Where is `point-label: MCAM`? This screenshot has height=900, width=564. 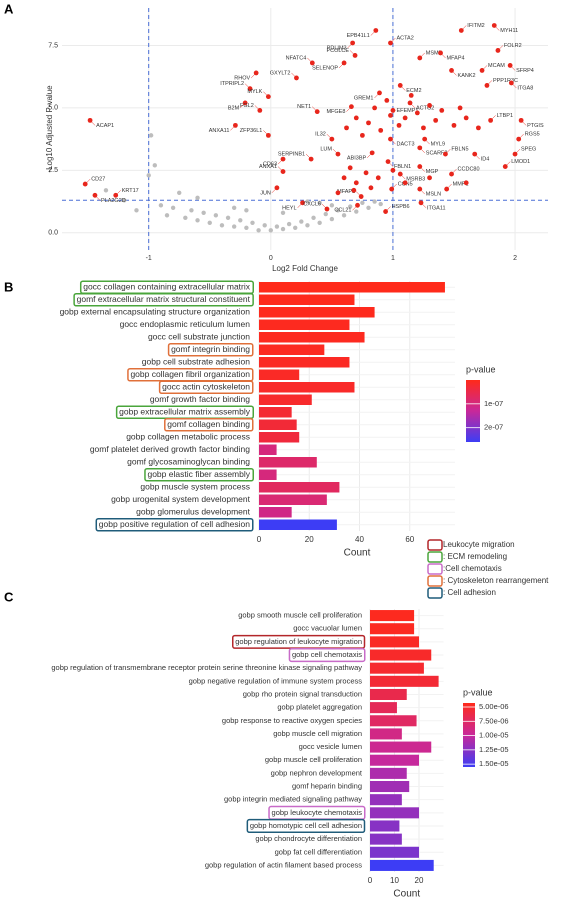
point-label: MCAM is located at coordinates (496, 66).